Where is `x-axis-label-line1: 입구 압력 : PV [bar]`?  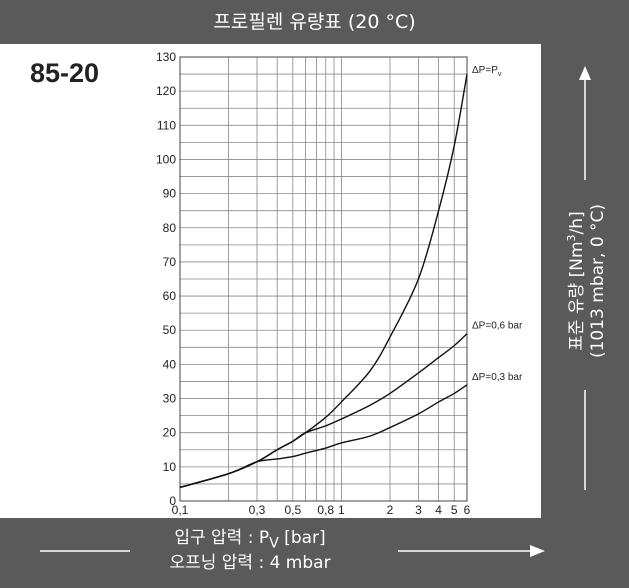
x-axis-label-line1: 입구 압력 : PV [bar] is located at coordinates (250, 540).